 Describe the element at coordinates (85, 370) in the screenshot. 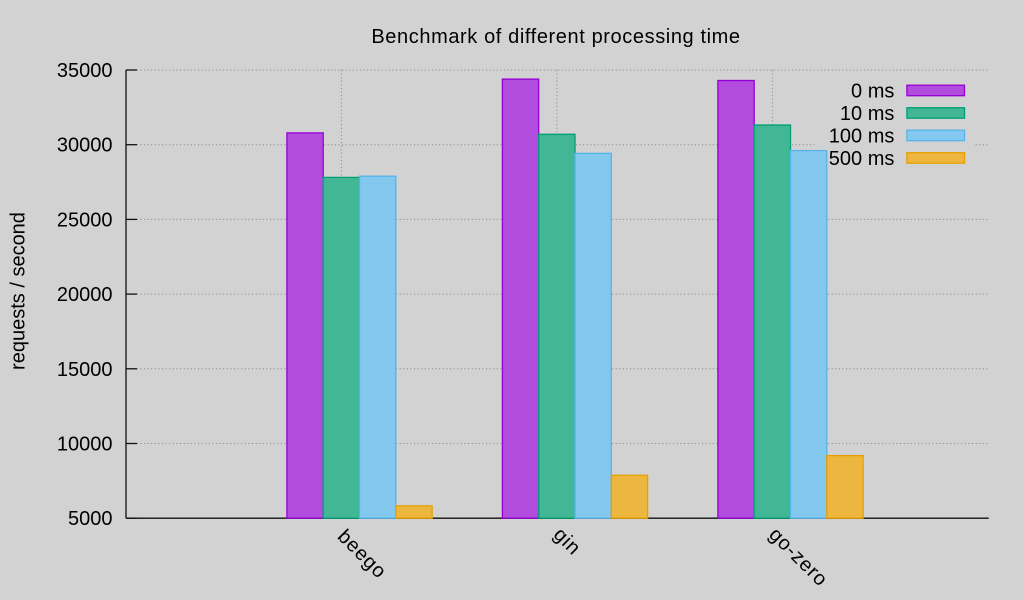

I see `svg-text: 15000` at that location.